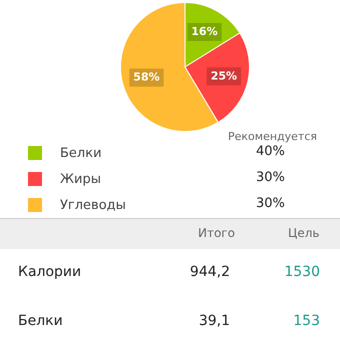 The image size is (340, 340). I want to click on text: Цель, so click(304, 233).